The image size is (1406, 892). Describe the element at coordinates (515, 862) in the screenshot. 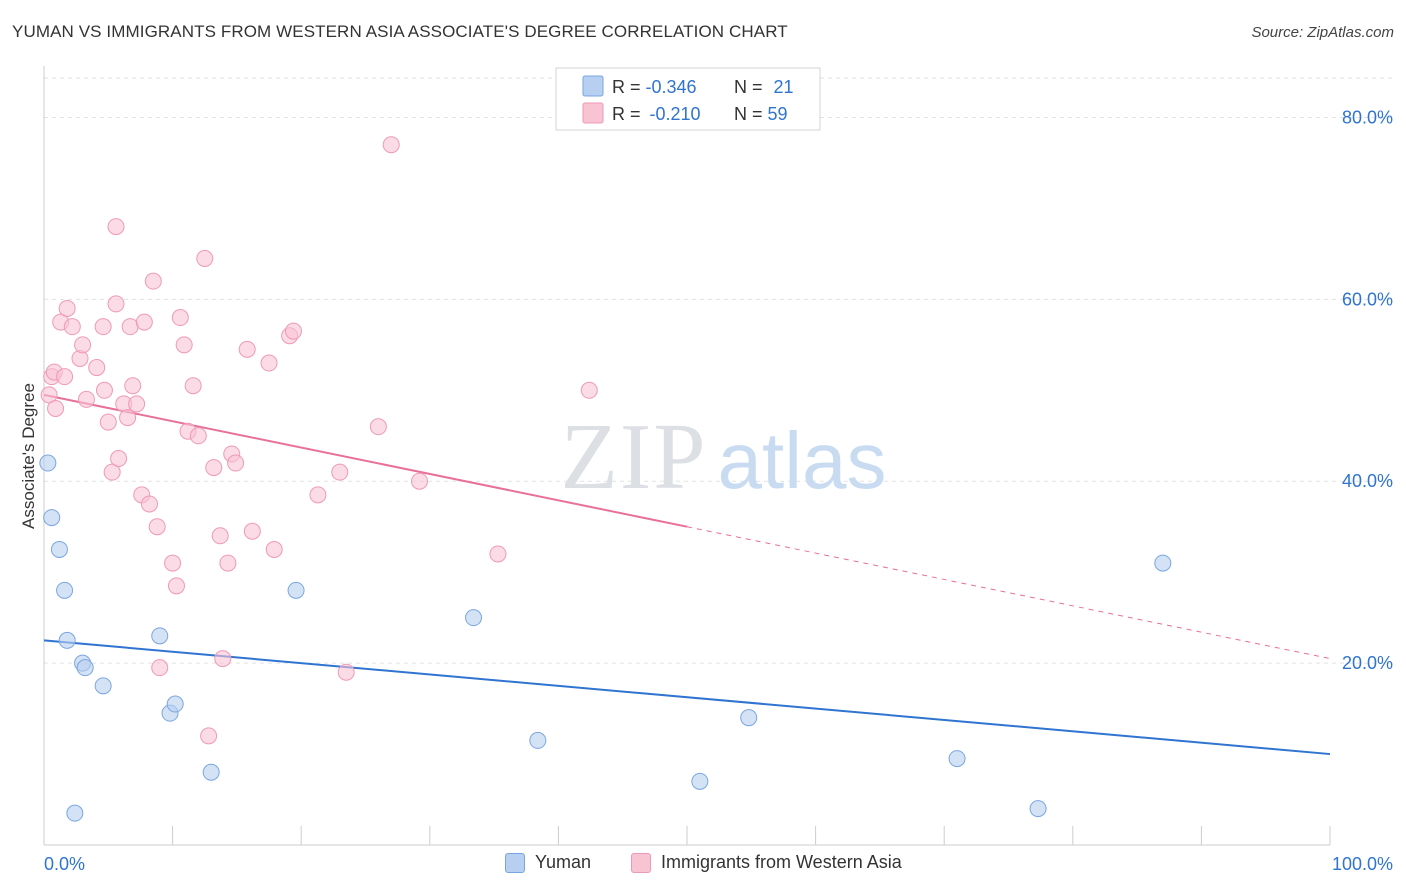

I see `legend-swatch-yuman` at that location.